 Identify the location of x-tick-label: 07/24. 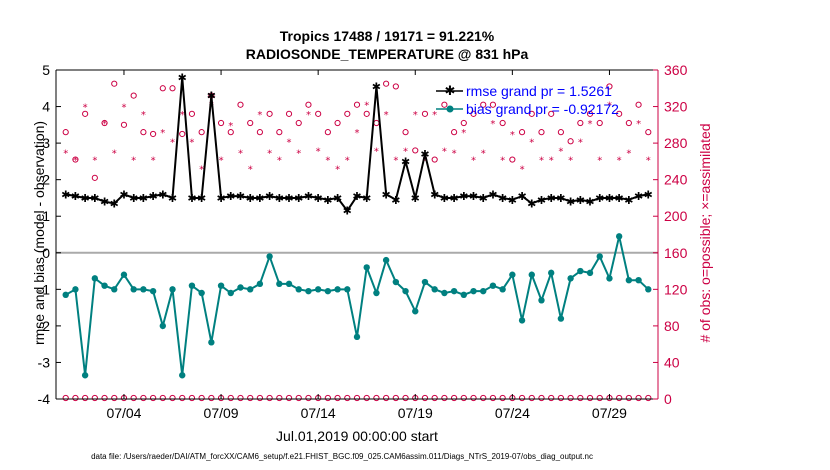
(512, 413).